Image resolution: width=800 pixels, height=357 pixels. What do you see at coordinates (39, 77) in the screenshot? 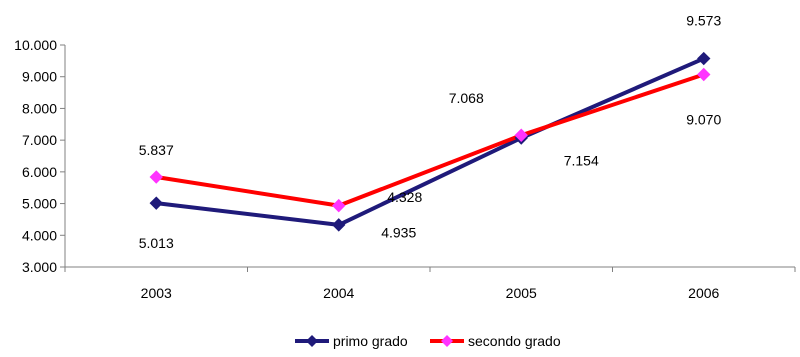
I see `y-tick-label: 9.000` at bounding box center [39, 77].